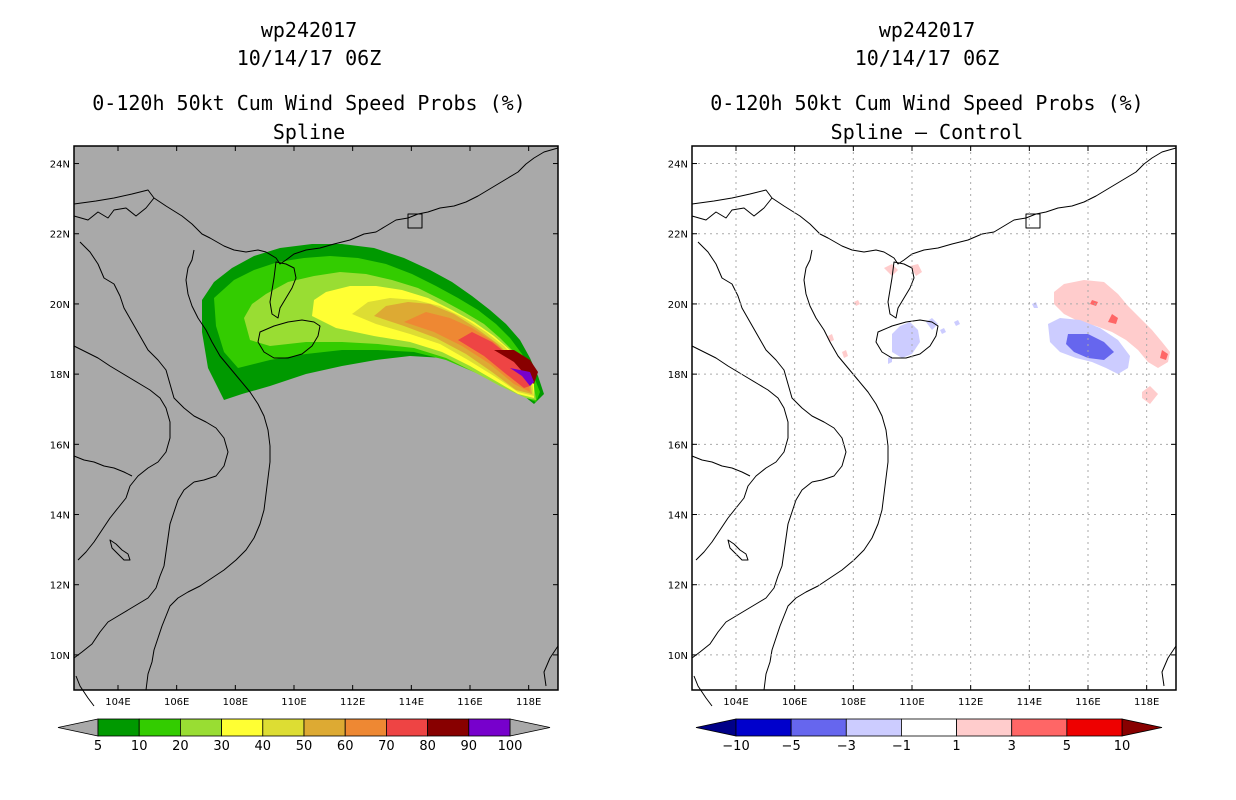 The width and height of the screenshot is (1236, 800). Describe the element at coordinates (235, 702) in the screenshot. I see `x-tick-label: 108E` at that location.